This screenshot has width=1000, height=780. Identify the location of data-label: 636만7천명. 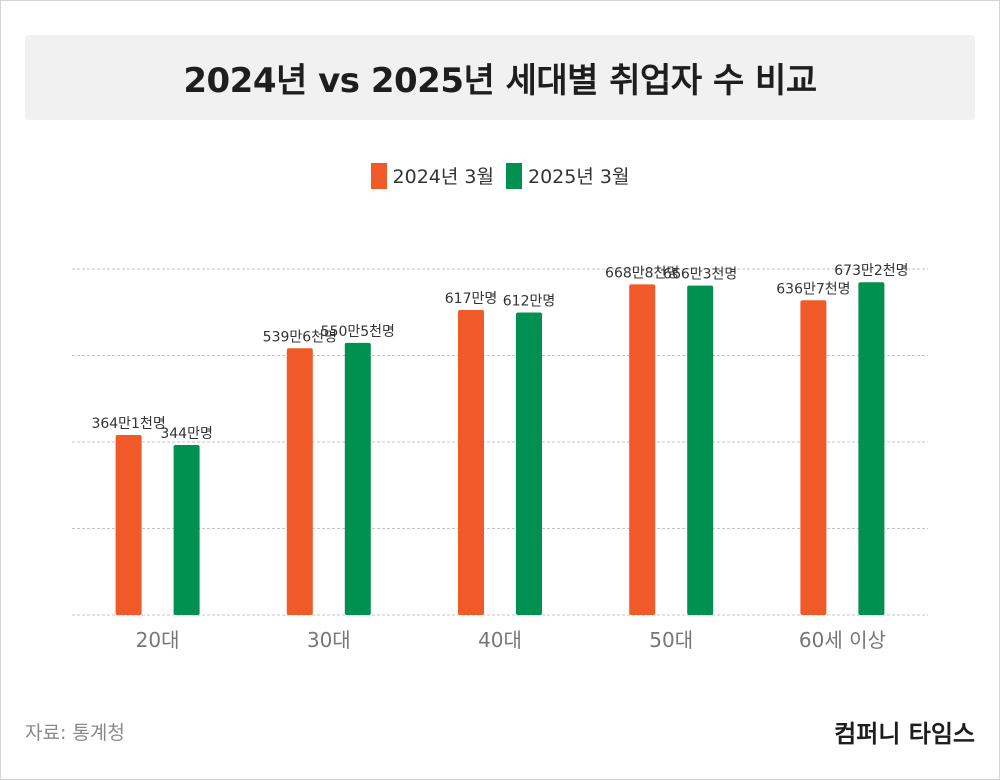
(813, 289).